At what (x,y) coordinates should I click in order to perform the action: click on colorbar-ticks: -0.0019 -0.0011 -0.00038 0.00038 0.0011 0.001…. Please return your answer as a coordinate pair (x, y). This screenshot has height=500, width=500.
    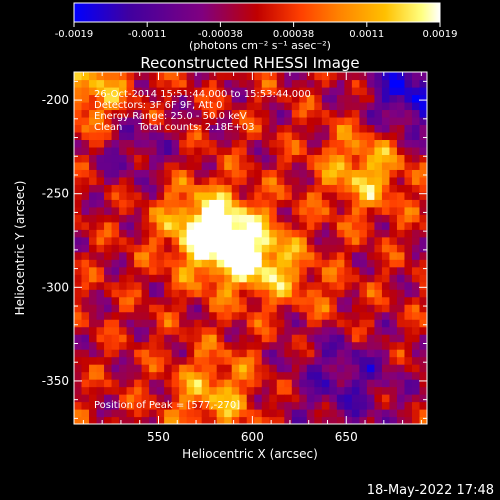
    Looking at the image, I should click on (256, 31).